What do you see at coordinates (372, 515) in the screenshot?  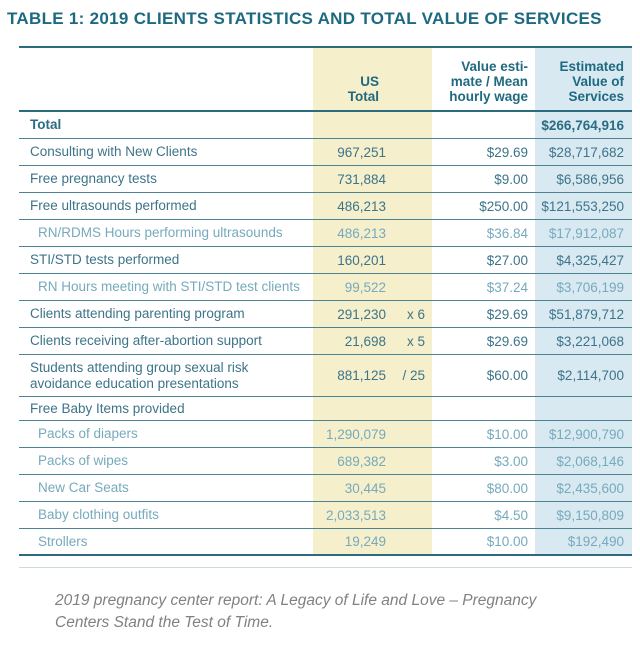 I see `row-us-total-cell: 2,033,513` at bounding box center [372, 515].